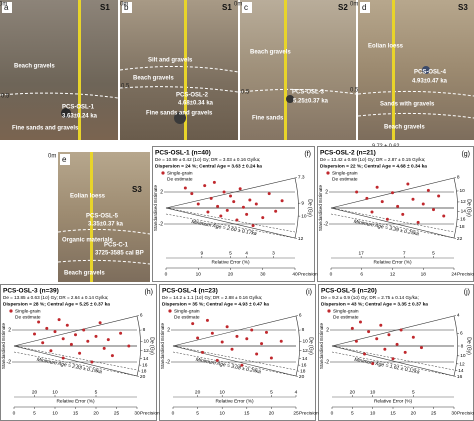 The height and width of the screenshot is (421, 474). I want to click on precision-tick-label: 15, so click(76, 413).